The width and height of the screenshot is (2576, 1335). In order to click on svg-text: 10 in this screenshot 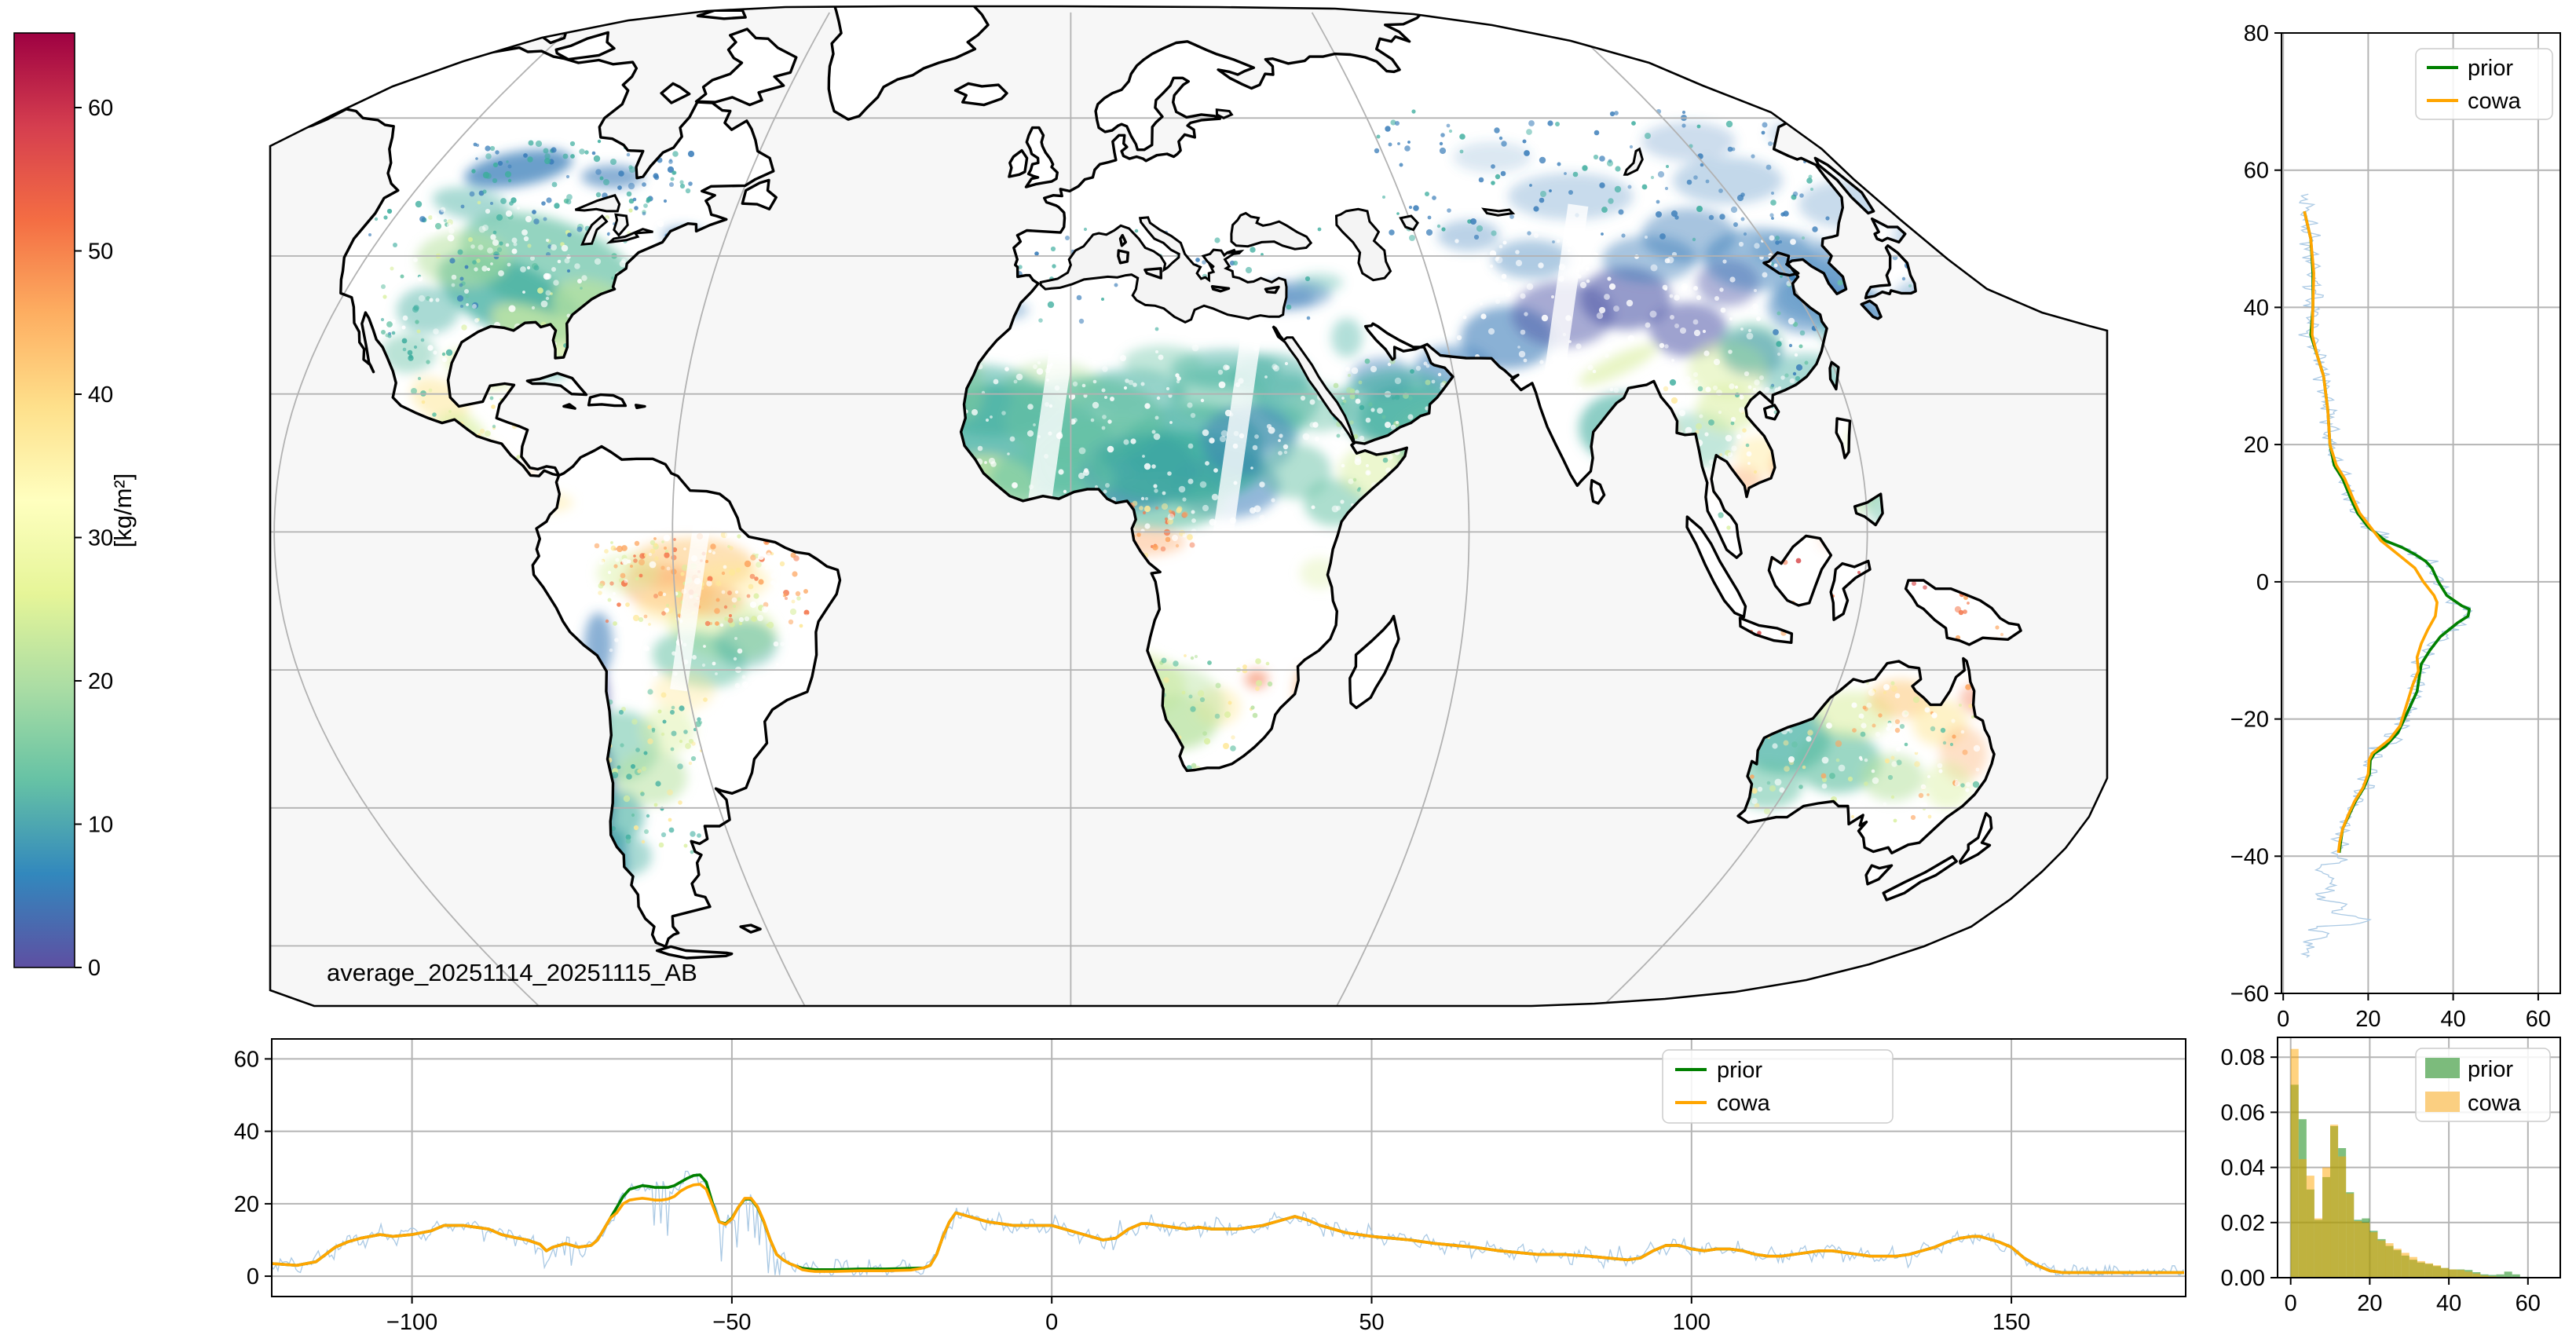, I will do `click(101, 825)`.